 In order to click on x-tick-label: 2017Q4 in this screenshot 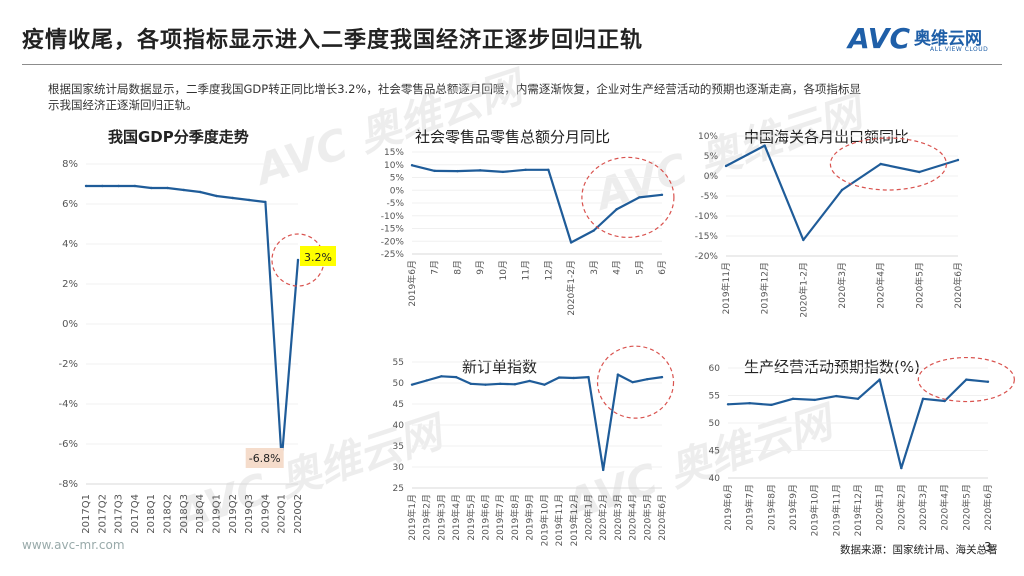, I will do `click(135, 514)`.